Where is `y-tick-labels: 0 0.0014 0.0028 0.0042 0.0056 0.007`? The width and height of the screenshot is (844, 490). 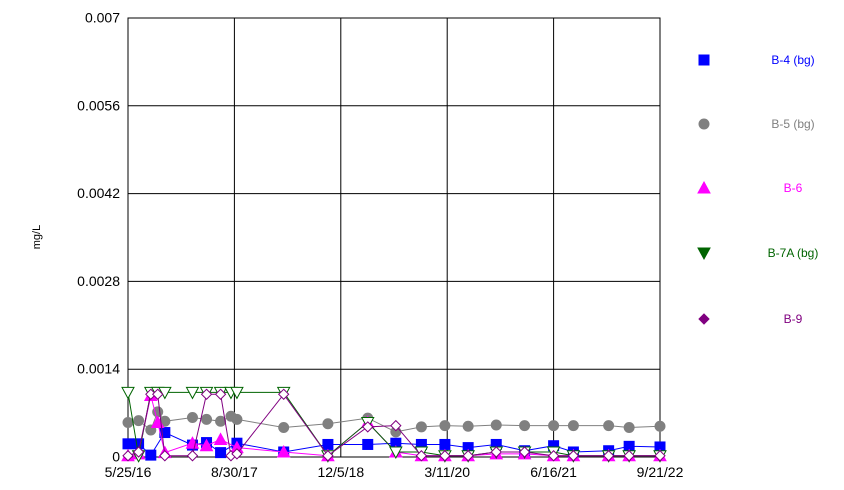 y-tick-labels: 0 0.0014 0.0028 0.0042 0.0056 0.007 is located at coordinates (98, 237).